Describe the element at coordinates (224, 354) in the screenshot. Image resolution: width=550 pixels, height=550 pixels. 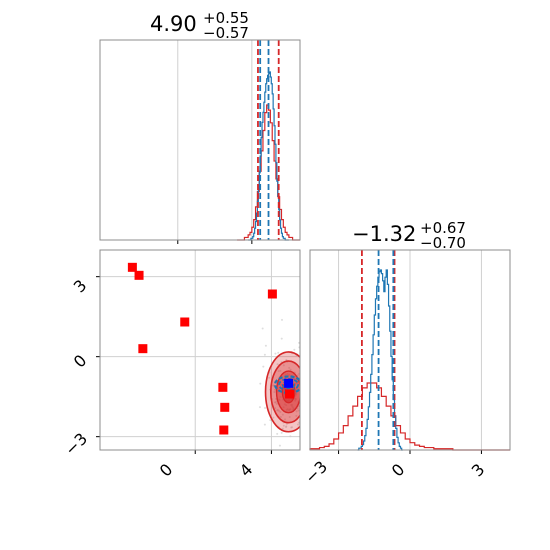
I see `joint-plot-area` at that location.